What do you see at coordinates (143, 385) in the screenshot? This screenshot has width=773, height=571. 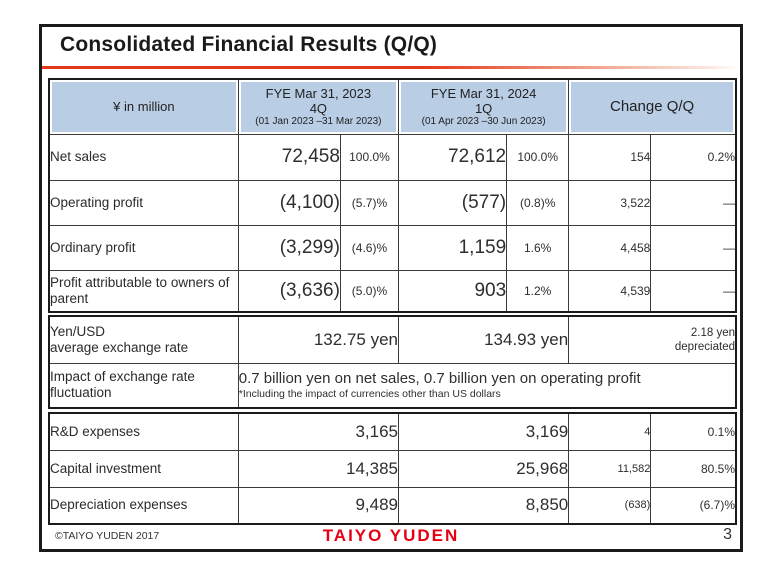 I see `row-label: Impact of exchange rate fluctuation` at bounding box center [143, 385].